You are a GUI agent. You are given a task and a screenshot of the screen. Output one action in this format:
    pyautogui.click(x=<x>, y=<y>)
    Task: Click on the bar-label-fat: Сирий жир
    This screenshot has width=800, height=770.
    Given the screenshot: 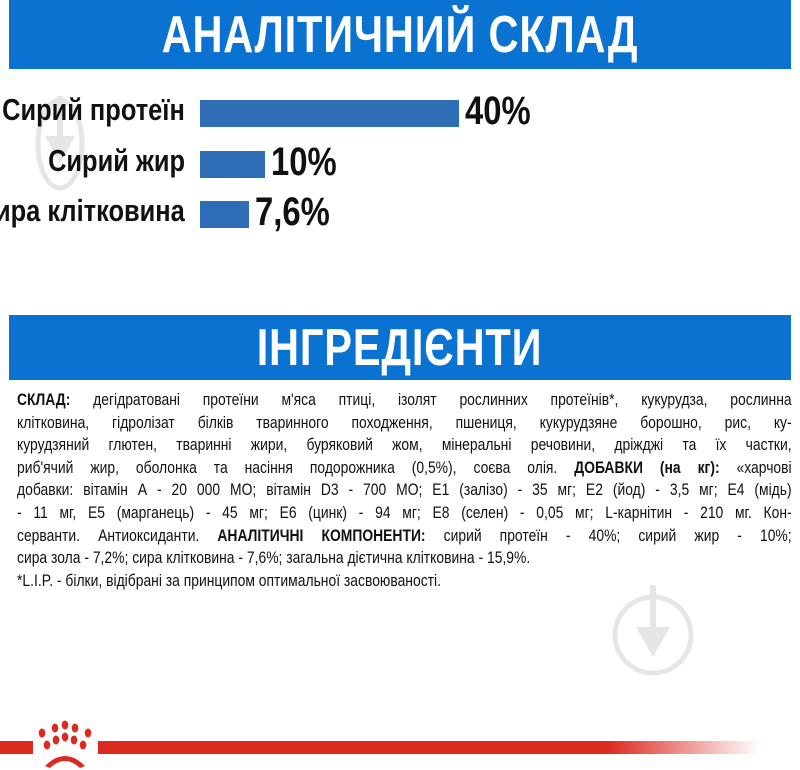 What is the action you would take?
    pyautogui.click(x=116, y=160)
    